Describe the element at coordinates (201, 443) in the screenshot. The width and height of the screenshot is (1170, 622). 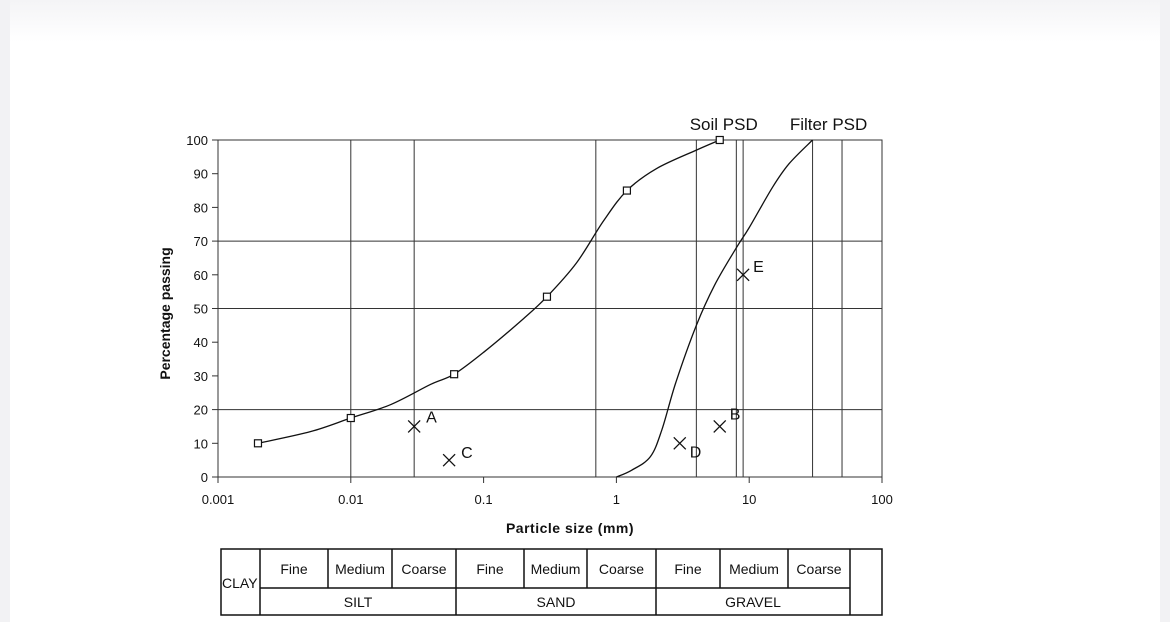
I see `y-tick-label: 10` at that location.